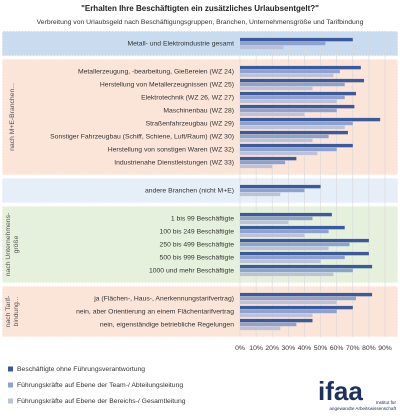 The height and width of the screenshot is (418, 400). I want to click on category-label: Straßenfahrzeugbau (WZ 29), so click(190, 123).